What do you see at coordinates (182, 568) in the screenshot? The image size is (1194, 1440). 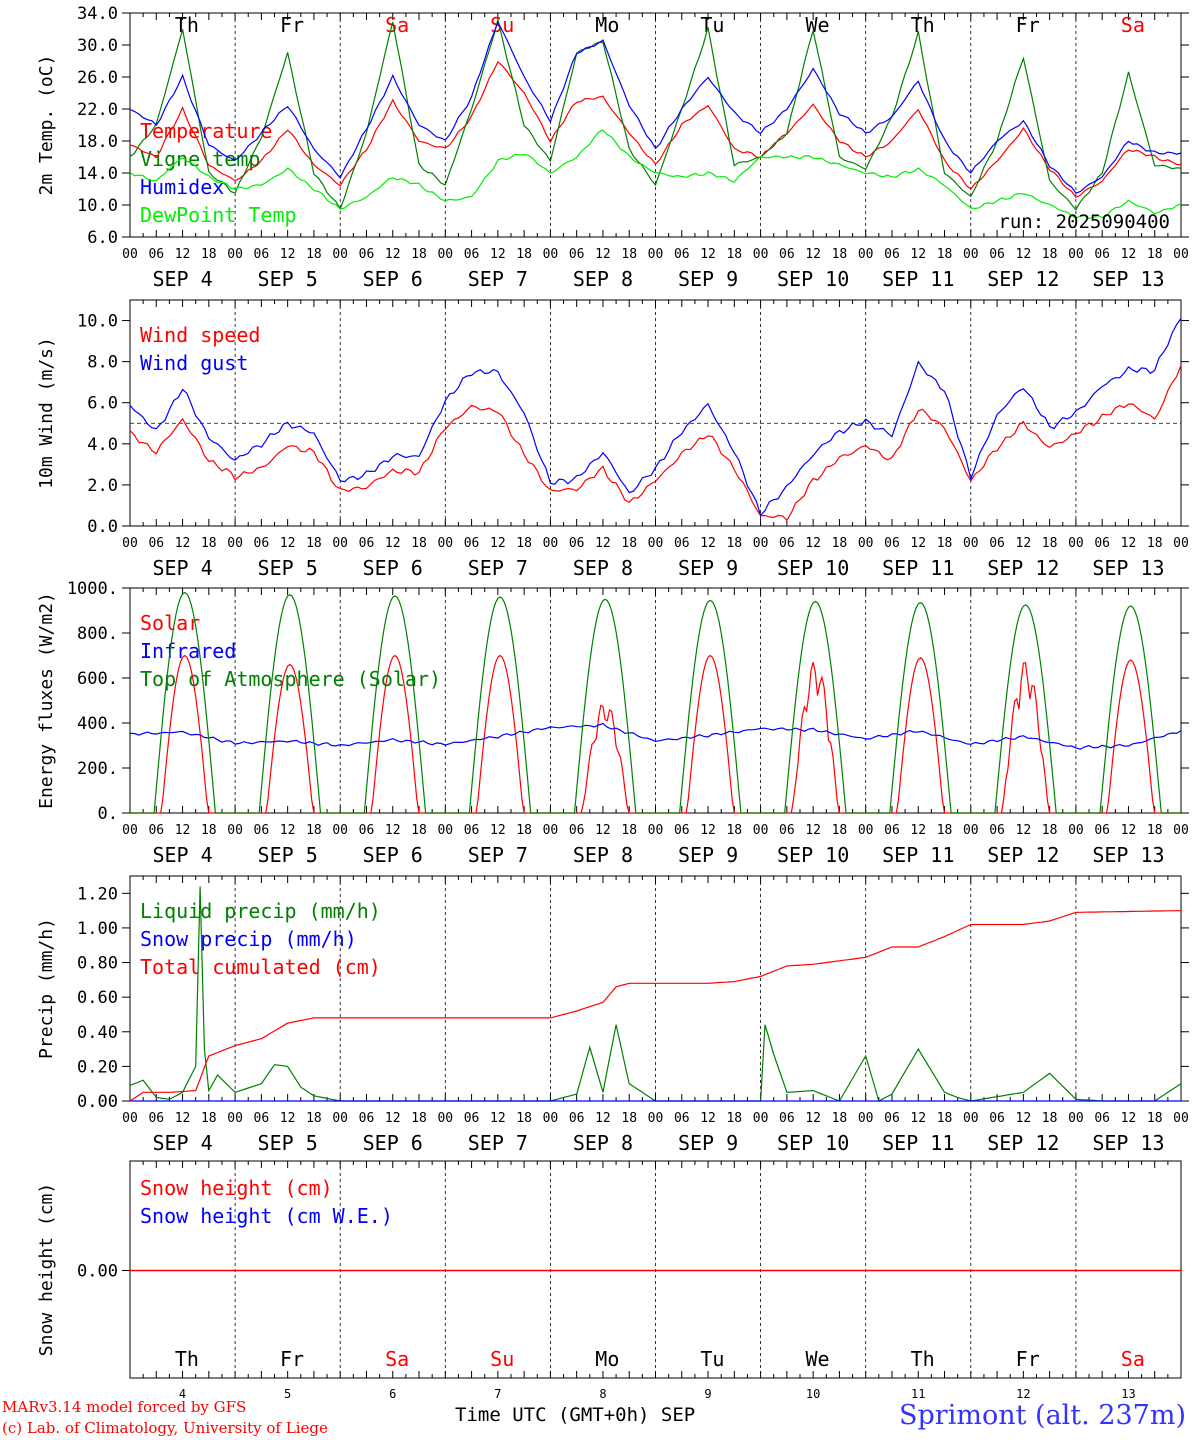 I see `date-label: SEP 4` at bounding box center [182, 568].